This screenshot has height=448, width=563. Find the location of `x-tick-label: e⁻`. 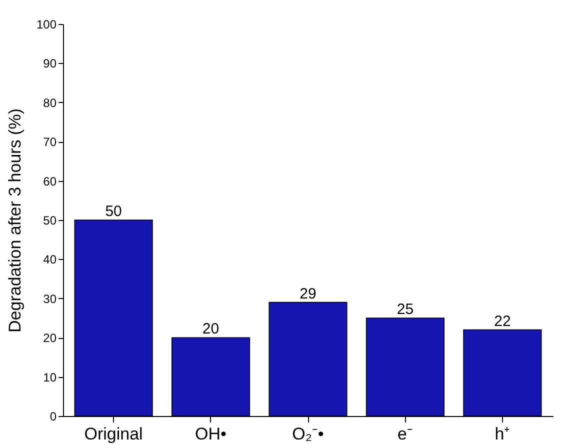

x-tick-label: e⁻ is located at coordinates (405, 434).